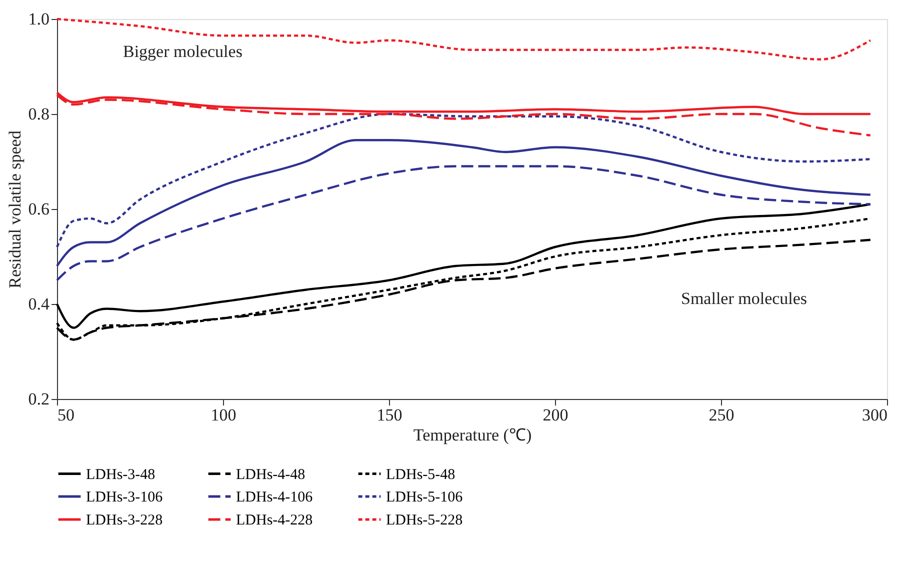  What do you see at coordinates (39, 209) in the screenshot?
I see `y-tick-label: 0.6` at bounding box center [39, 209].